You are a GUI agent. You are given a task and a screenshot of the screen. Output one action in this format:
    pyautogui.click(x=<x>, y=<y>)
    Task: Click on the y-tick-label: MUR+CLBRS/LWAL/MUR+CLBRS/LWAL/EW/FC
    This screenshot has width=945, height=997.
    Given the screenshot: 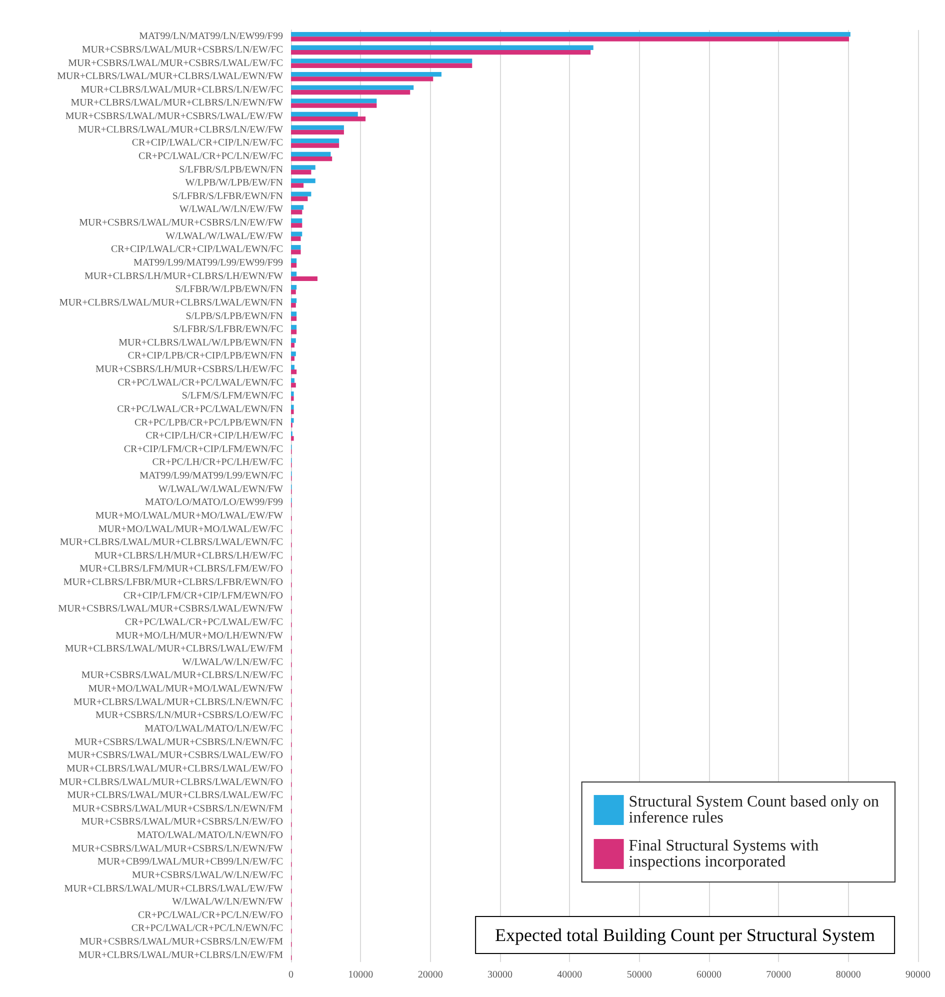 What is the action you would take?
    pyautogui.click(x=175, y=796)
    